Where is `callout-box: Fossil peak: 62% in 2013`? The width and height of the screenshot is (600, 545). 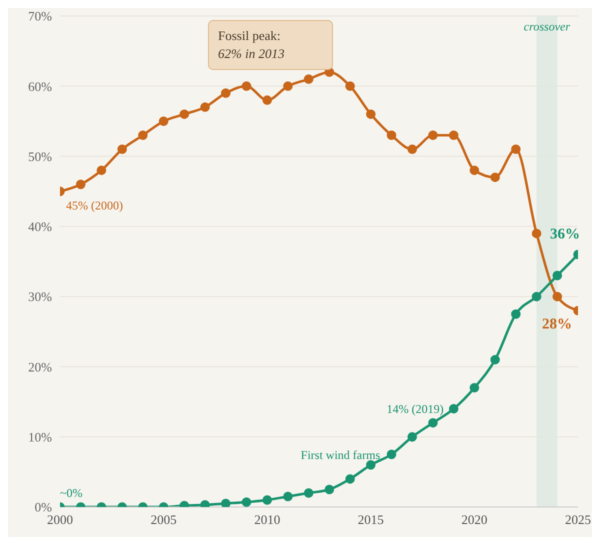 callout-box: Fossil peak: 62% in 2013 is located at coordinates (270, 45).